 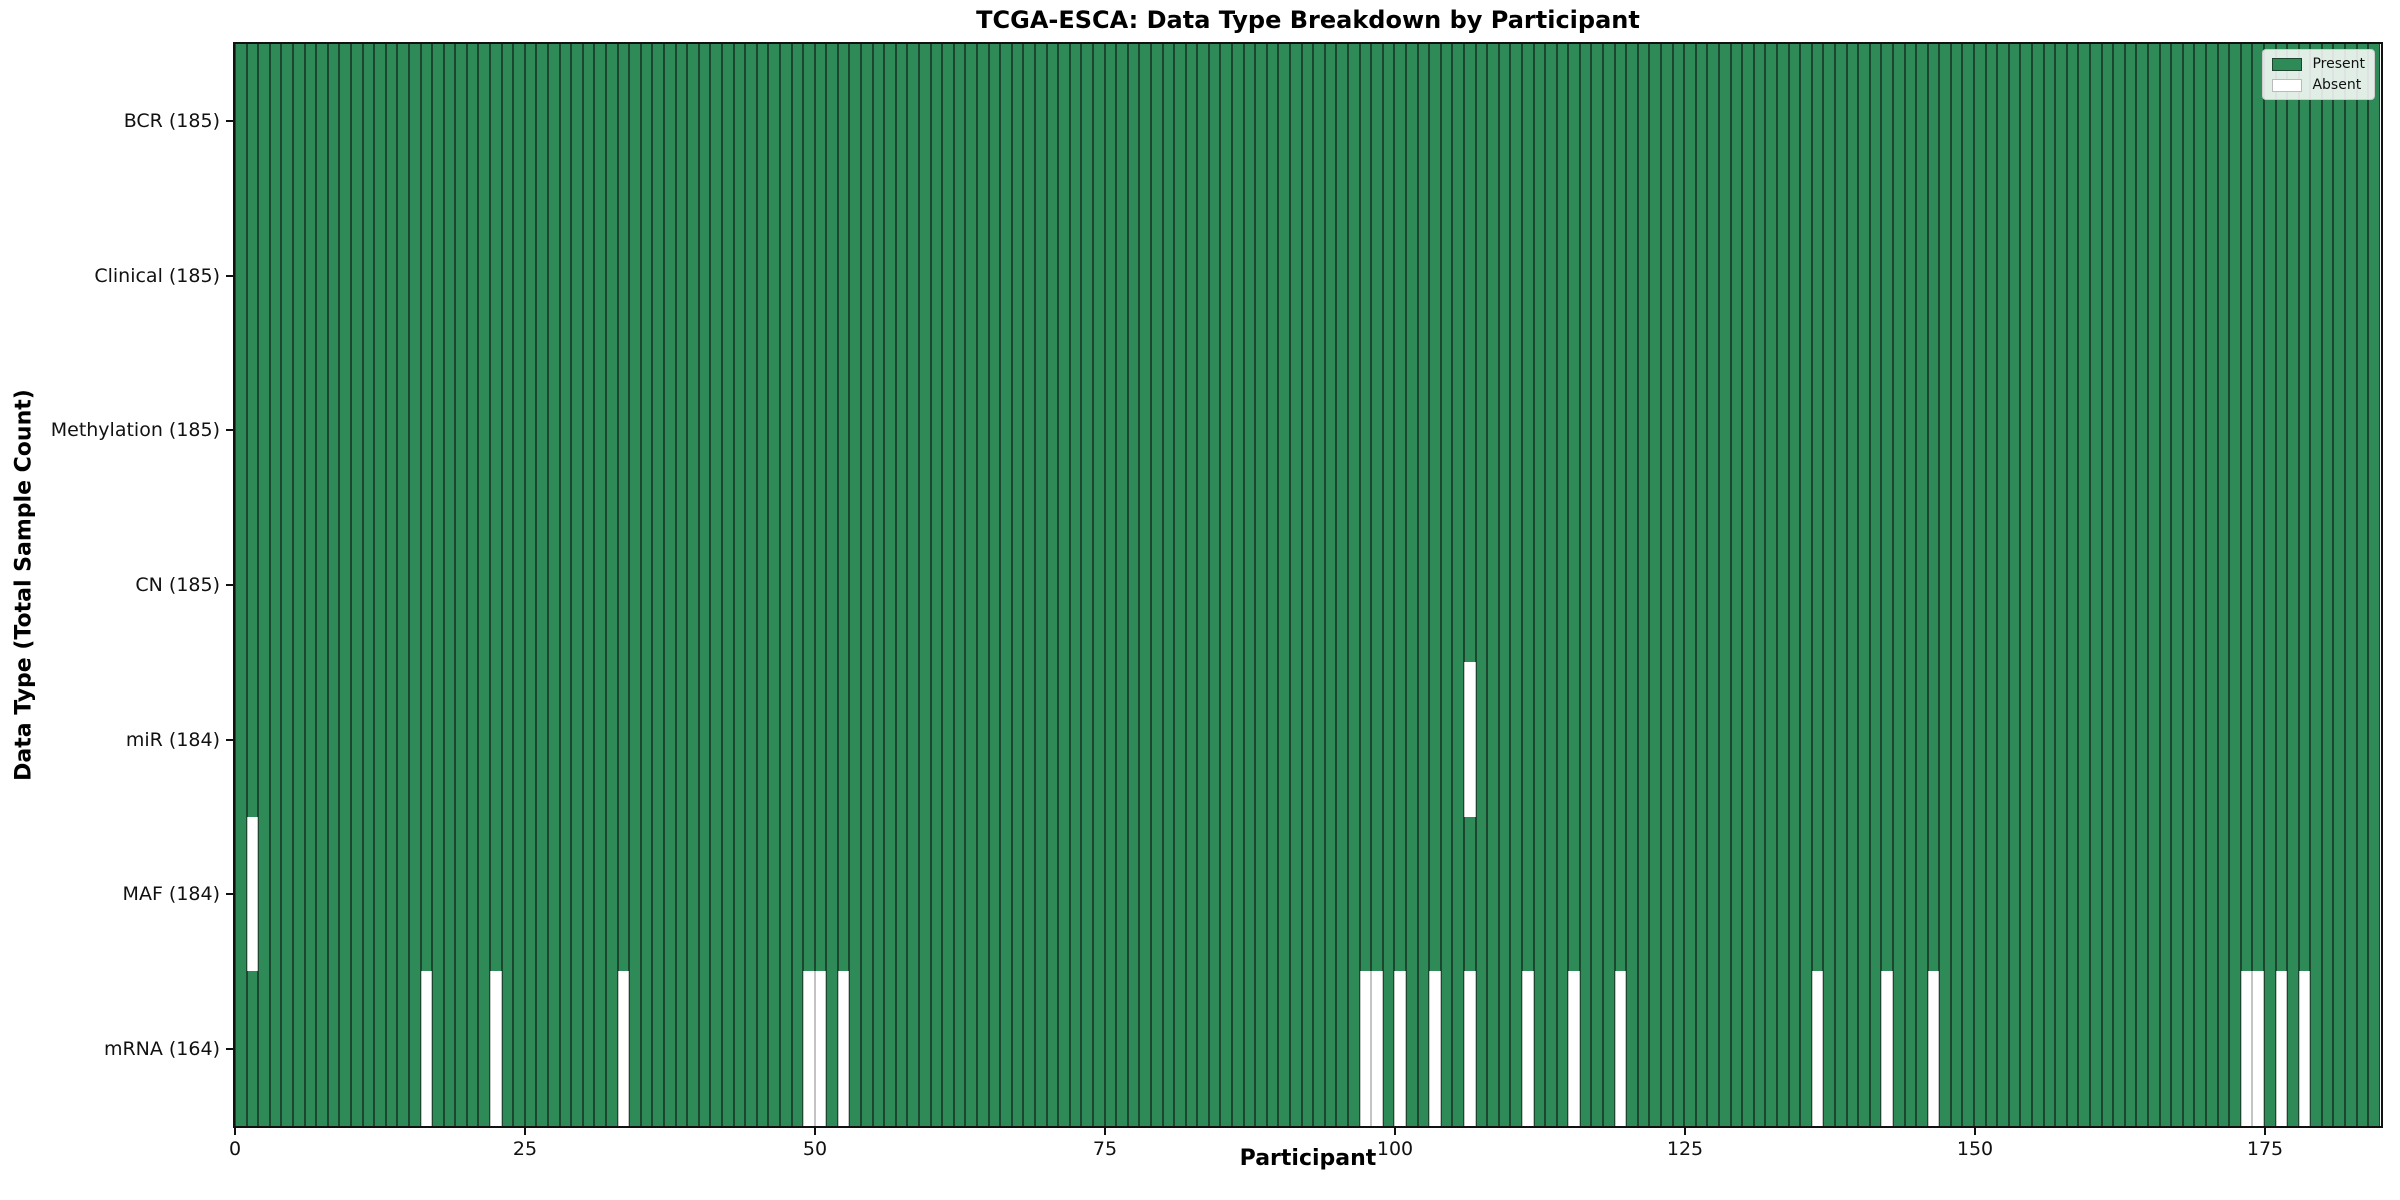 What do you see at coordinates (1308, 1049) in the screenshot?
I see `heatmap-row-mRNA` at bounding box center [1308, 1049].